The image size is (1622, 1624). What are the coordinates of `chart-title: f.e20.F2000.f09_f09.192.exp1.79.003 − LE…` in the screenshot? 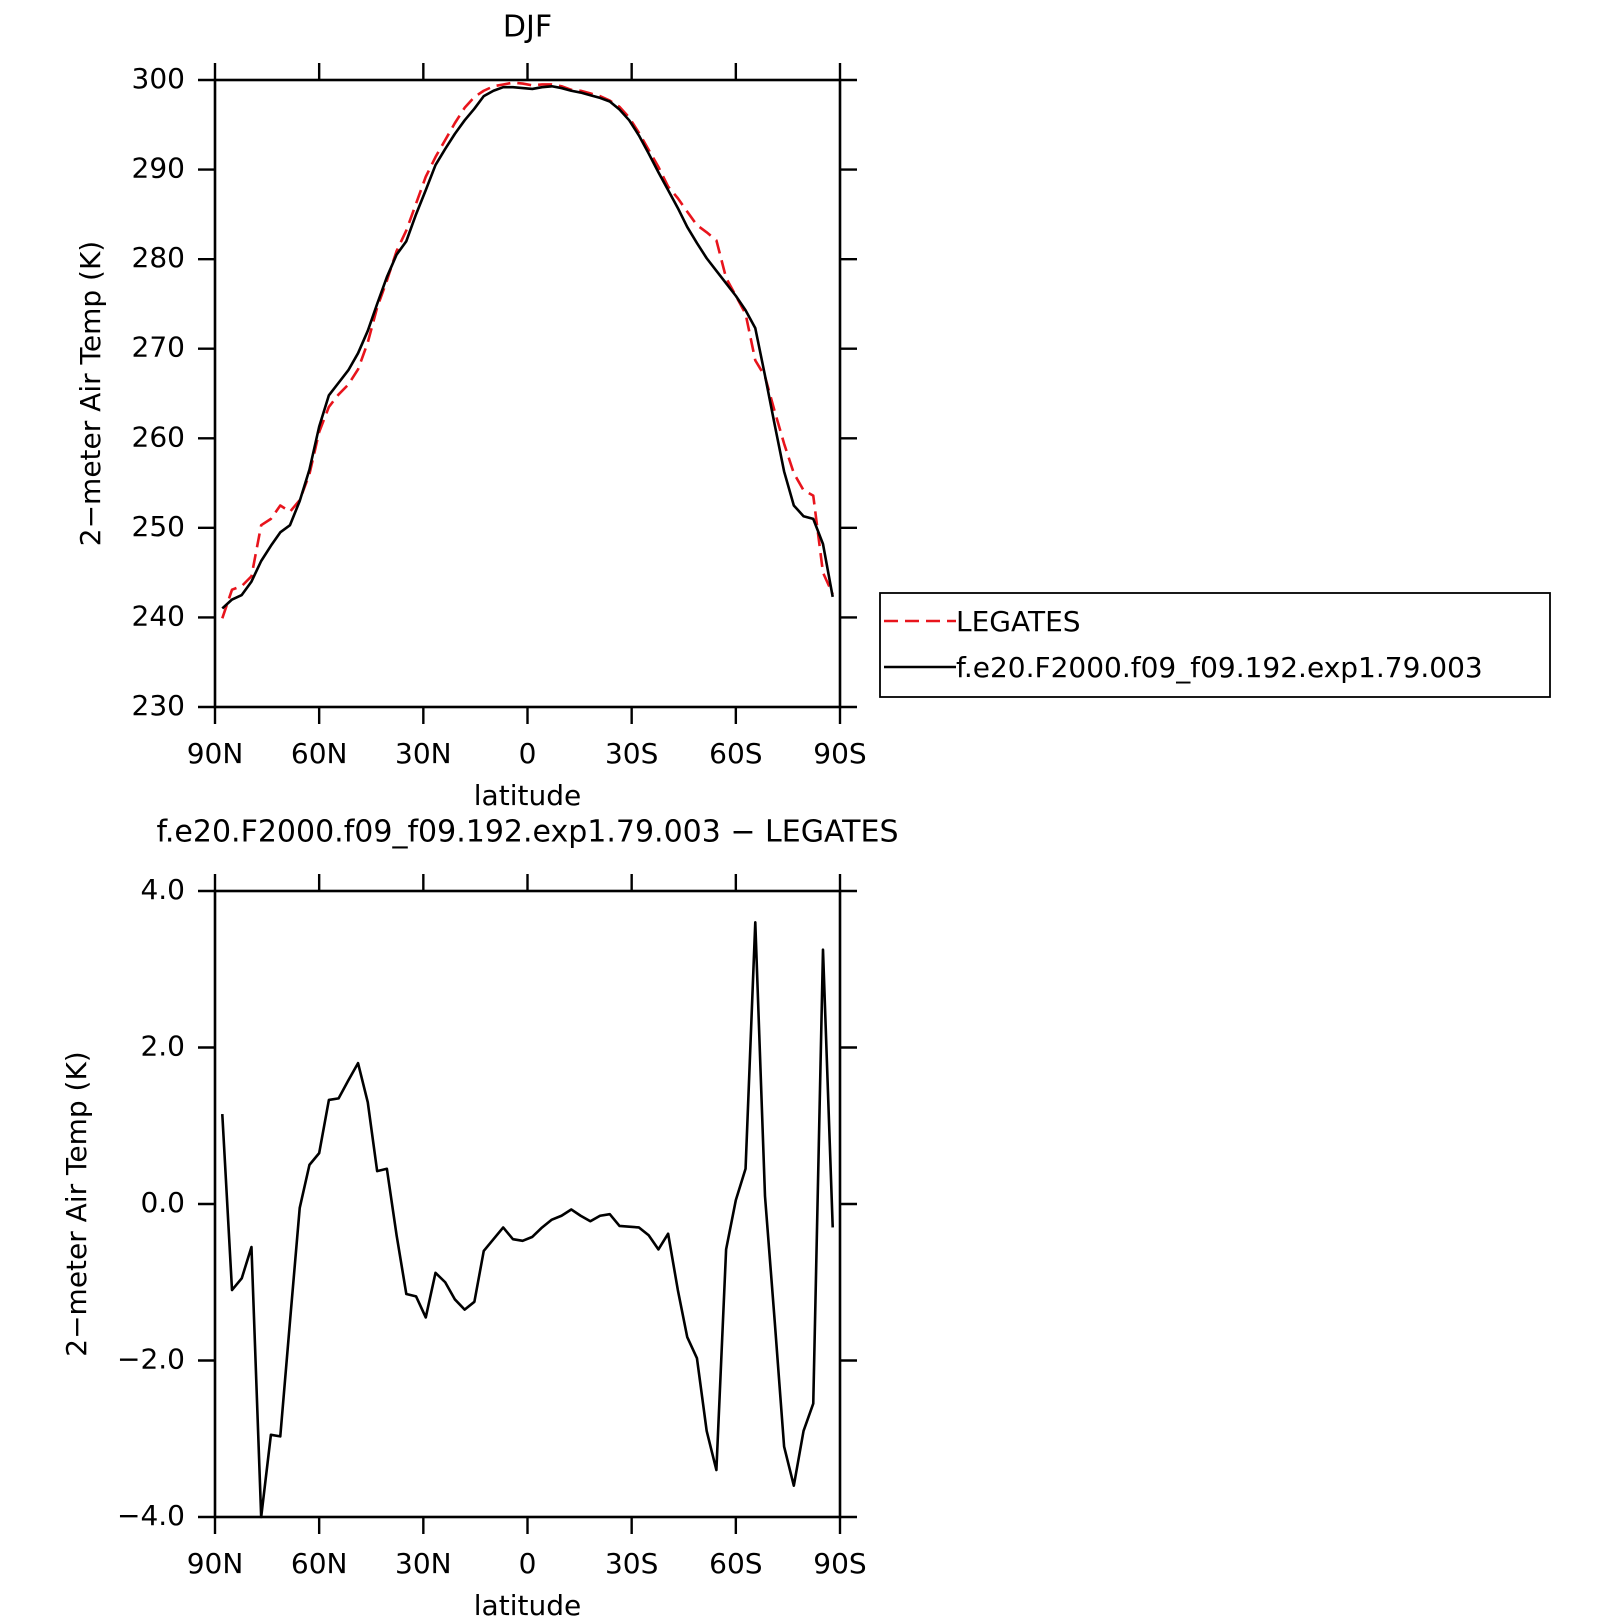 It's located at (528, 832).